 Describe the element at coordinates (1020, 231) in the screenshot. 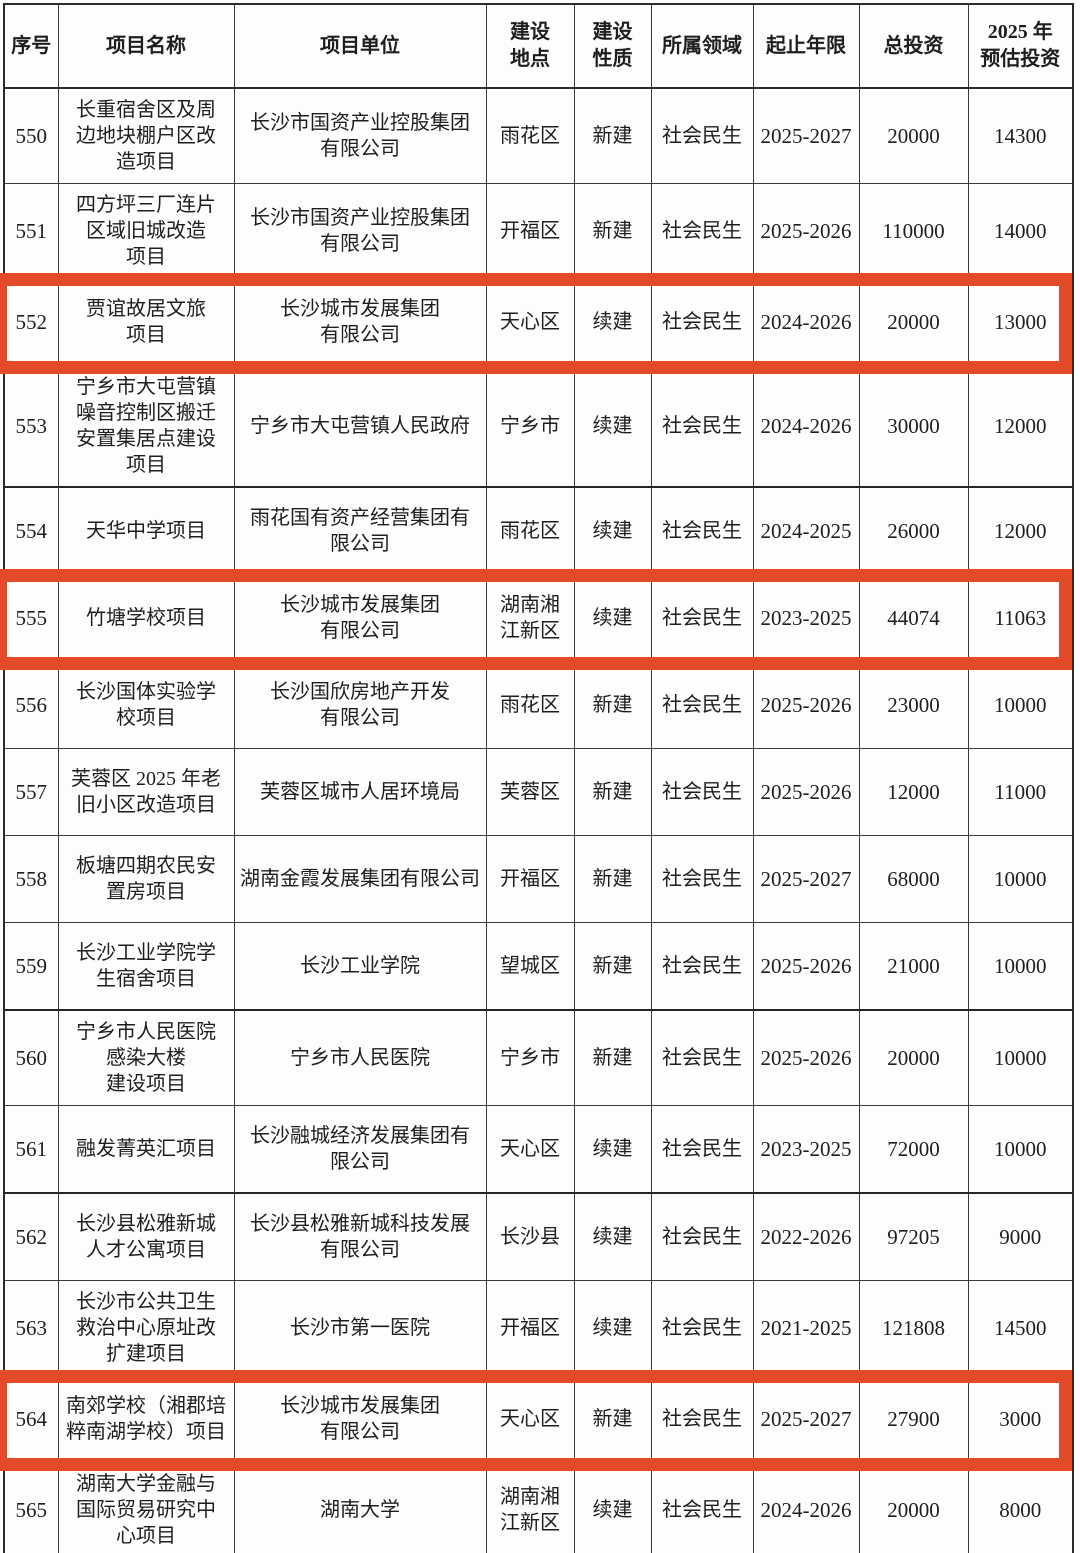

I see `cell-est2025: 14000` at that location.